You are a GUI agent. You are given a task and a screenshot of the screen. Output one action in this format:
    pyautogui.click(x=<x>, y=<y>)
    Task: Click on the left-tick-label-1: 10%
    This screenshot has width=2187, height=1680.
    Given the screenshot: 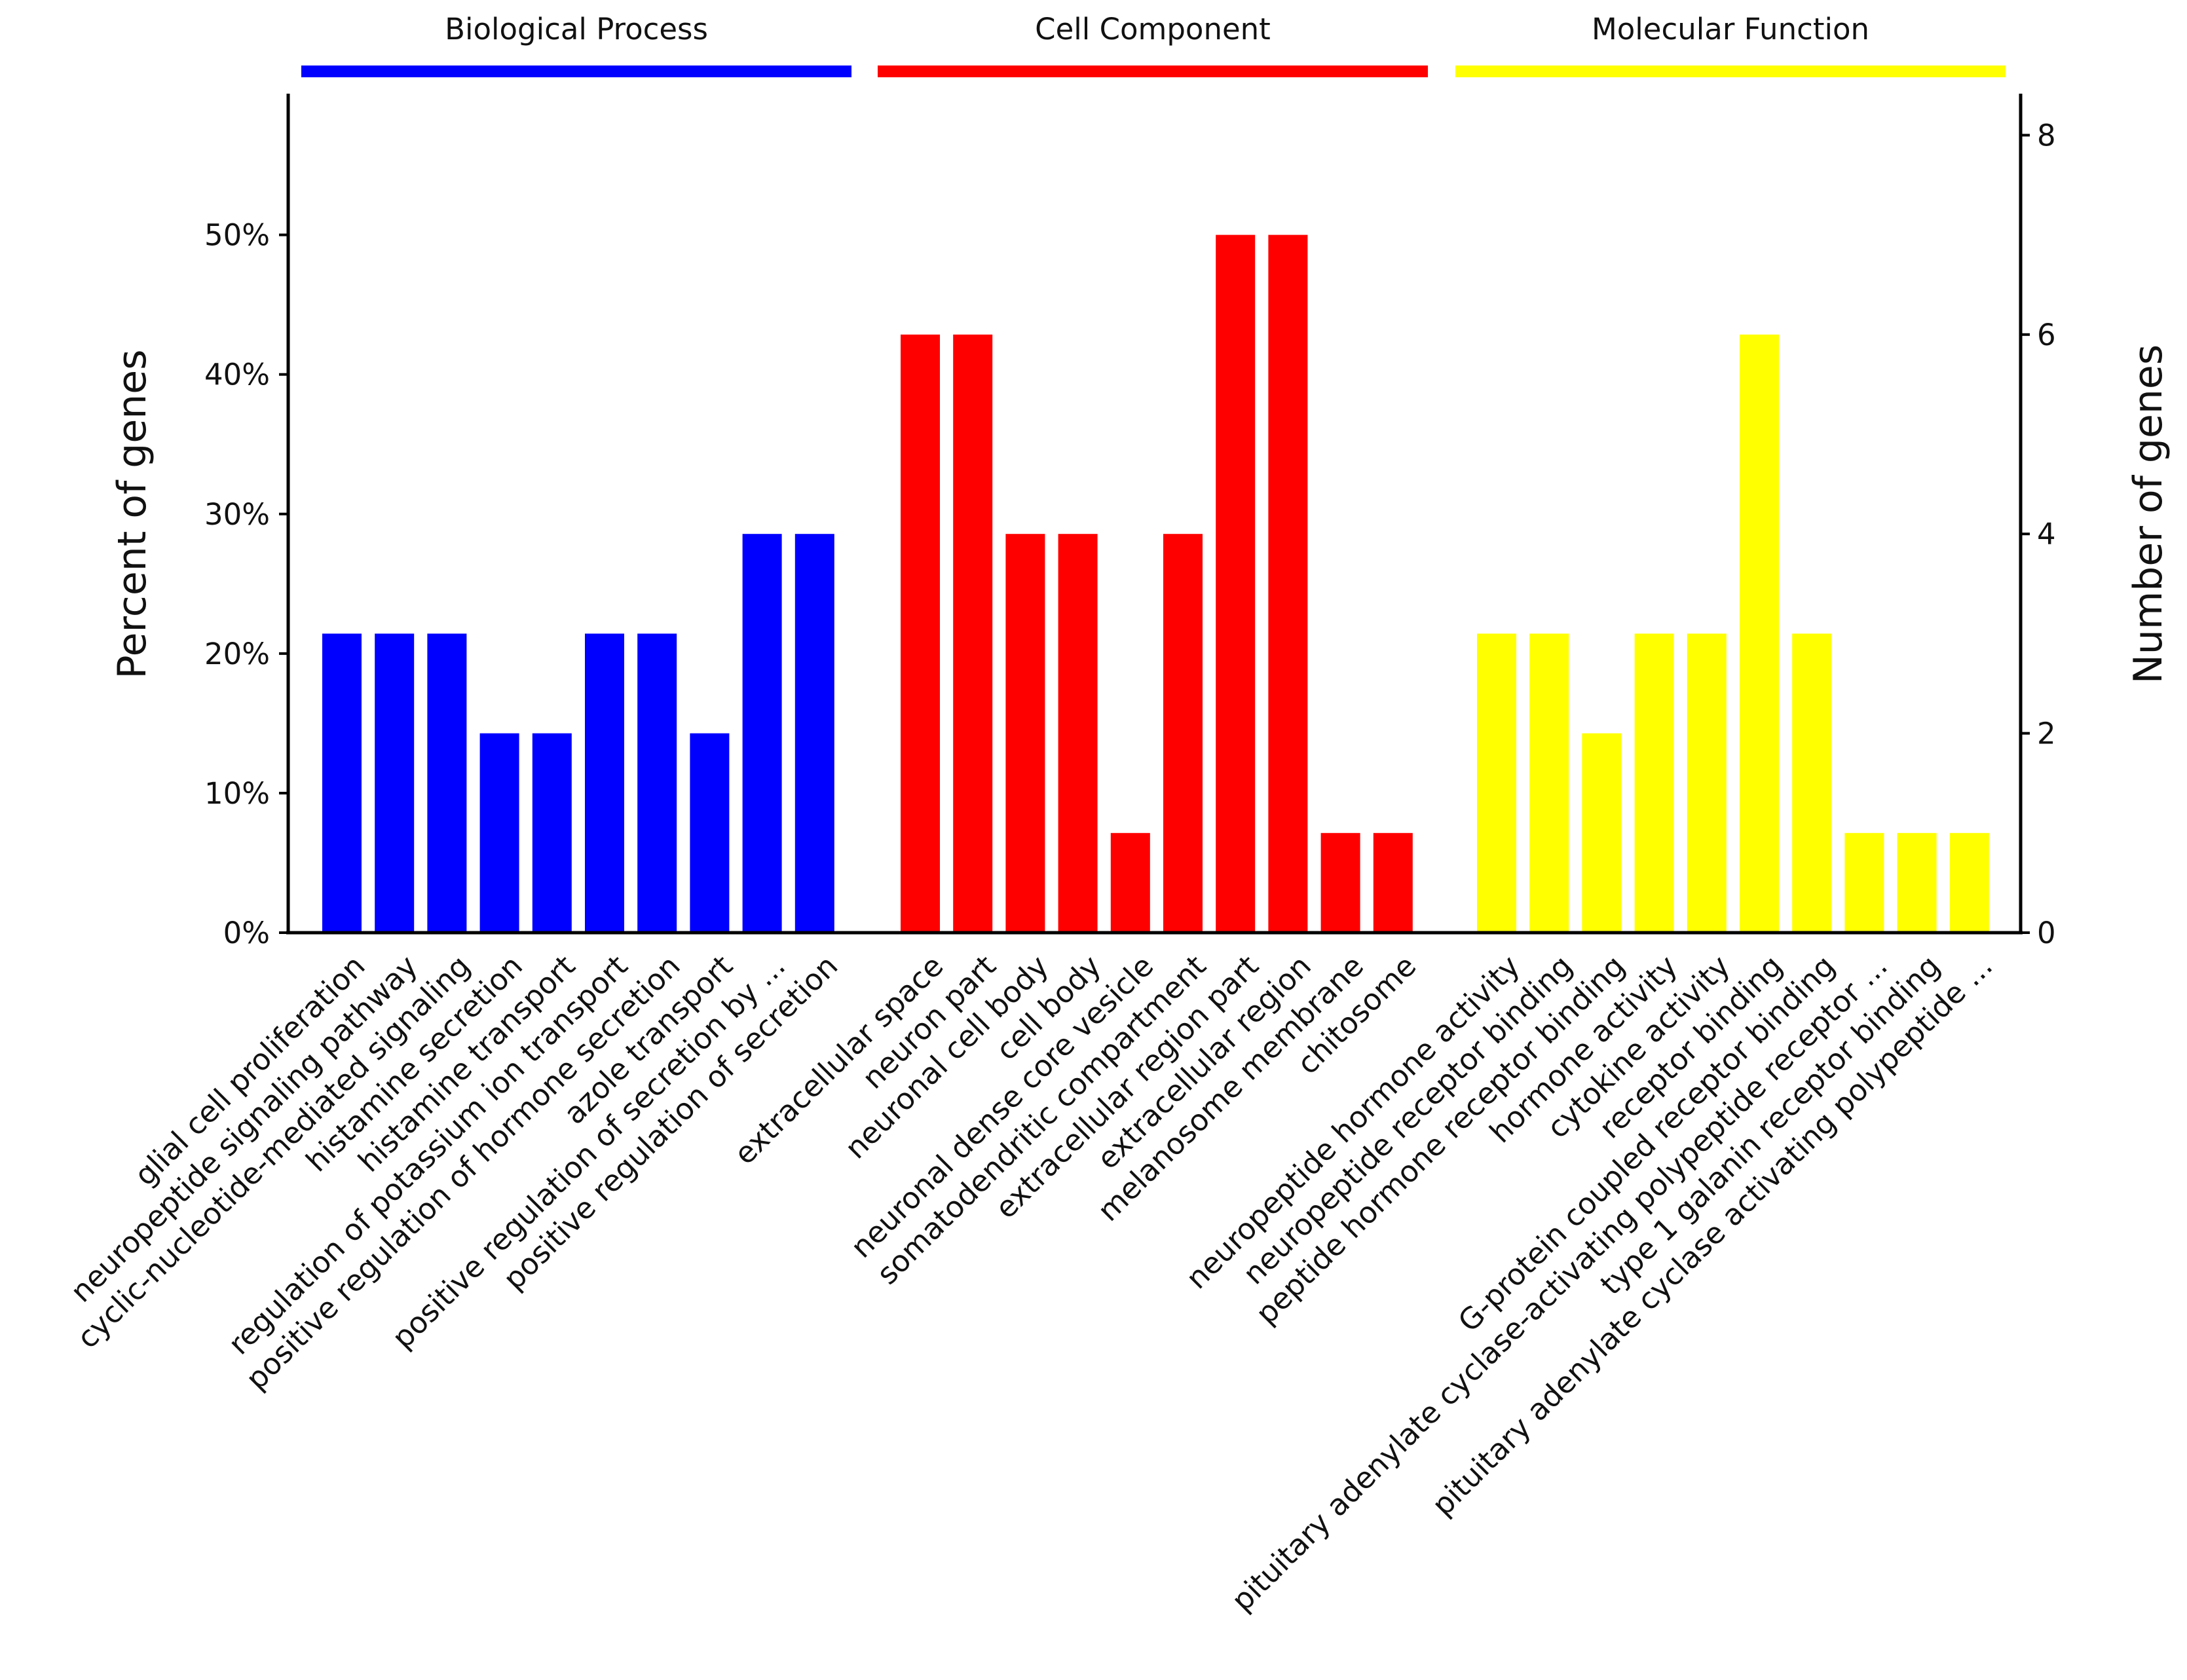 What is the action you would take?
    pyautogui.click(x=237, y=793)
    